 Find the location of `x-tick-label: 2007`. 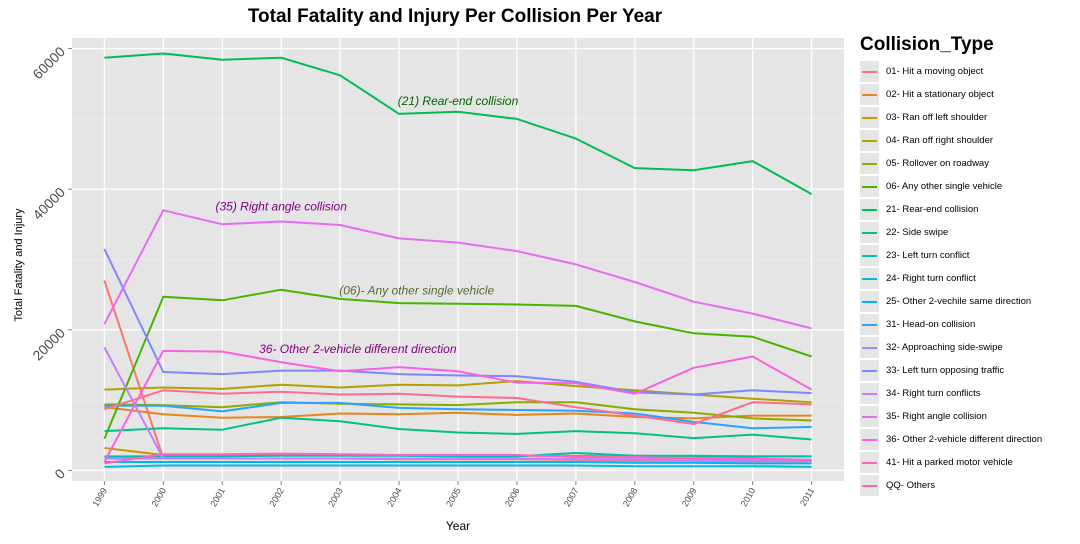

x-tick-label: 2007 is located at coordinates (571, 497).